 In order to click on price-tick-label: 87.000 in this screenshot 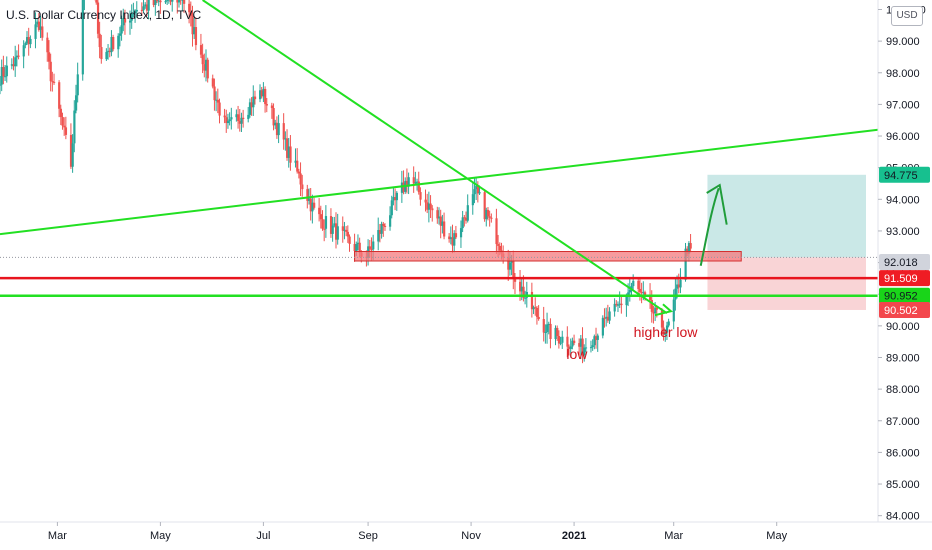, I will do `click(903, 422)`.